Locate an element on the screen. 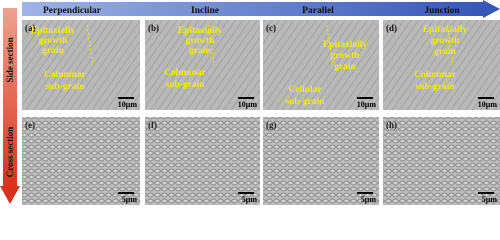 This screenshot has width=500, height=240. panel-label: (e) is located at coordinates (30, 125).